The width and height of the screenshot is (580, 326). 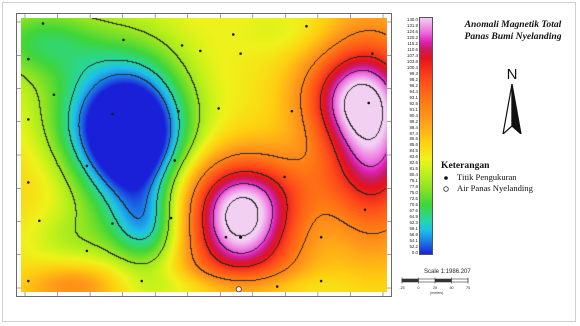 What do you see at coordinates (238, 289) in the screenshot?
I see `hot-spring-marker` at bounding box center [238, 289].